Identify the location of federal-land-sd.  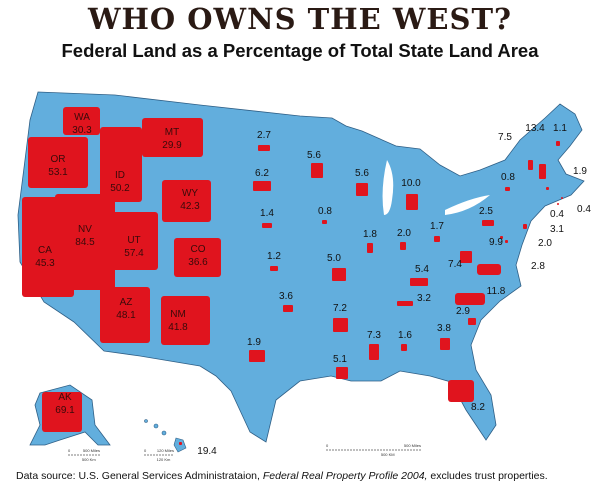
(262, 186).